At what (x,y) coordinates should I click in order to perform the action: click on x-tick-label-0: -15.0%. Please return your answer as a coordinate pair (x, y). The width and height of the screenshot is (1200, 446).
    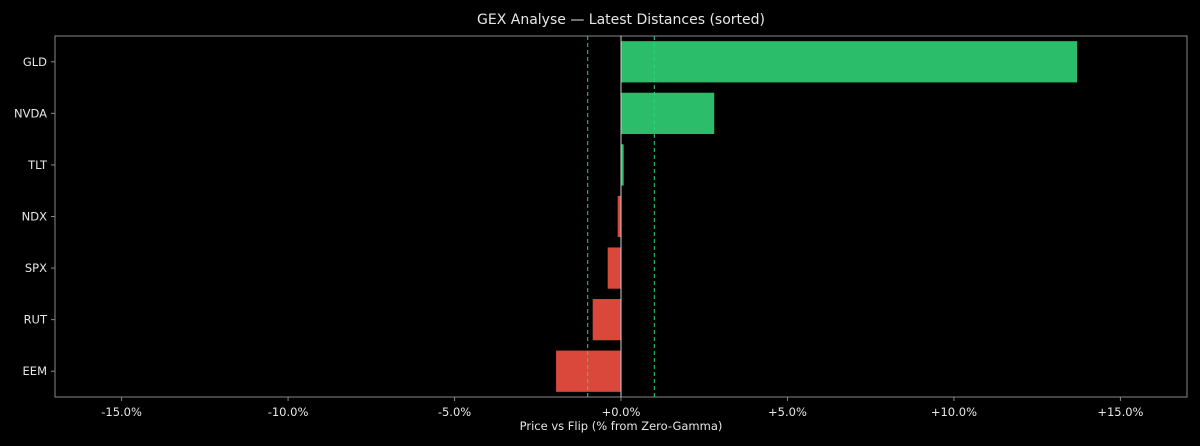
    Looking at the image, I should click on (121, 412).